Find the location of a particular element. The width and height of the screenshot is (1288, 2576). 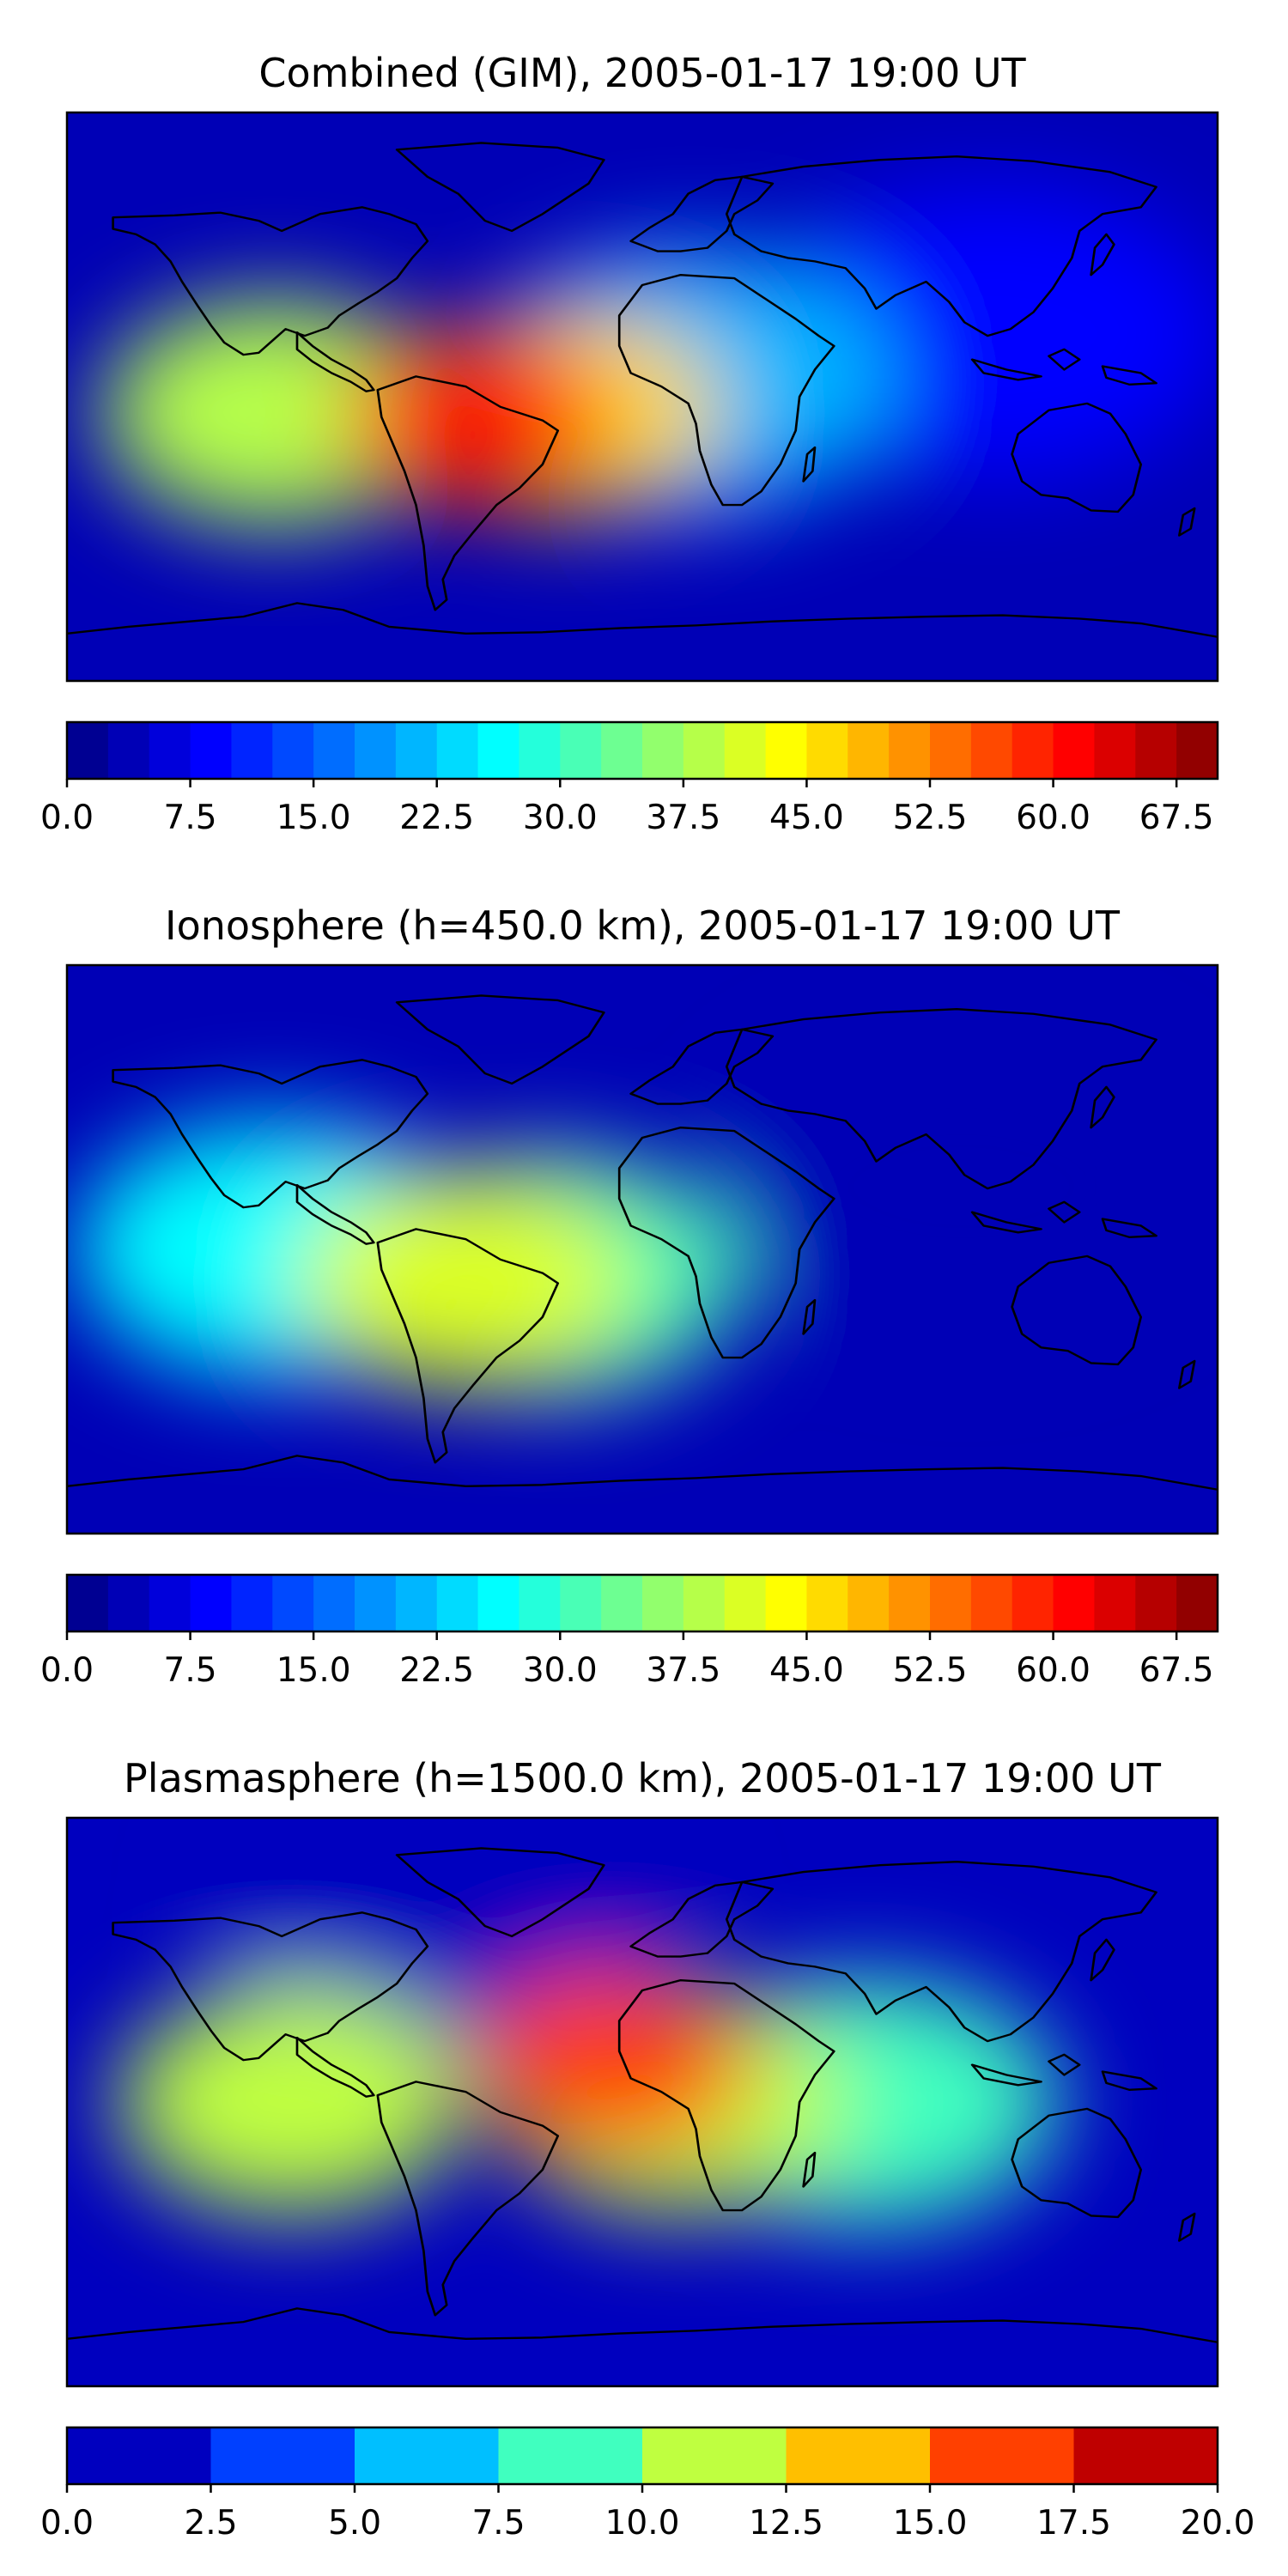

colorbar-tick-label: 52.5 is located at coordinates (930, 818).